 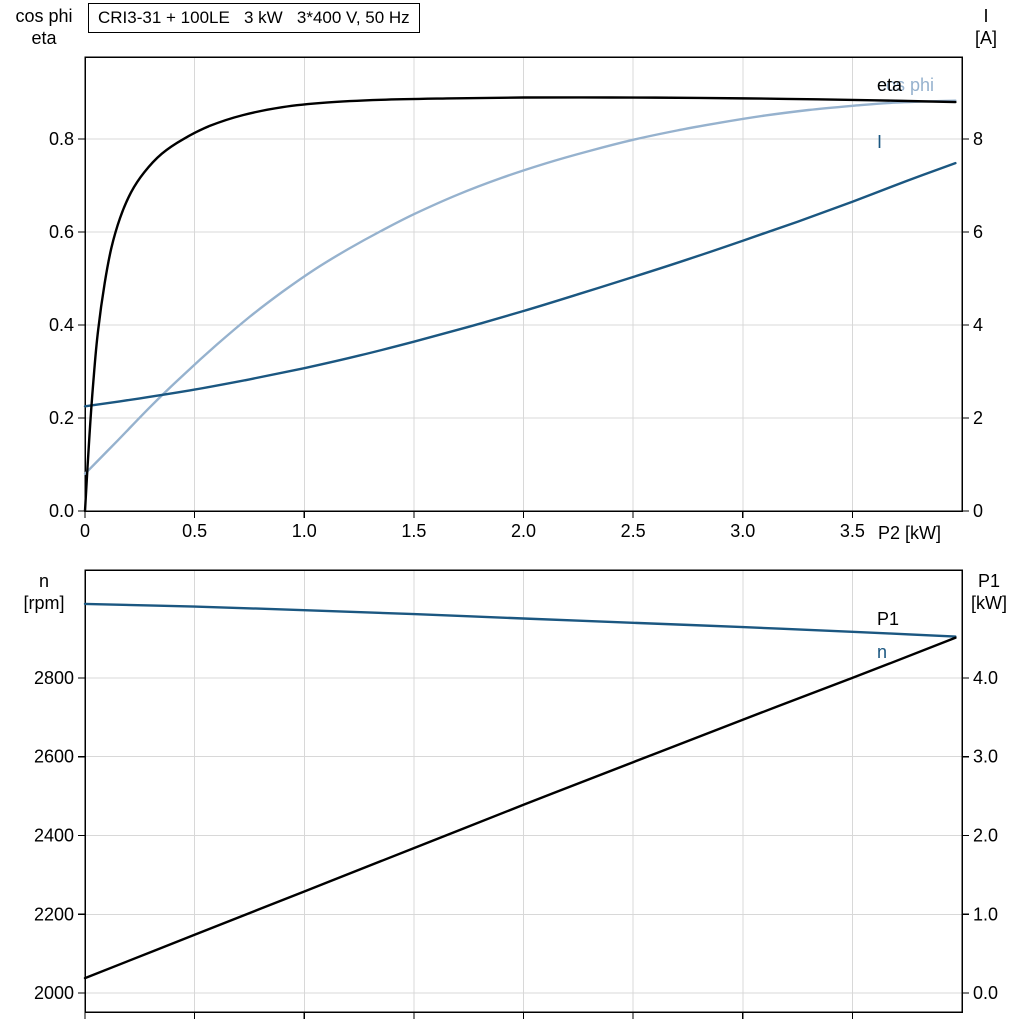 I want to click on right-tick-label: 8, so click(x=978, y=139).